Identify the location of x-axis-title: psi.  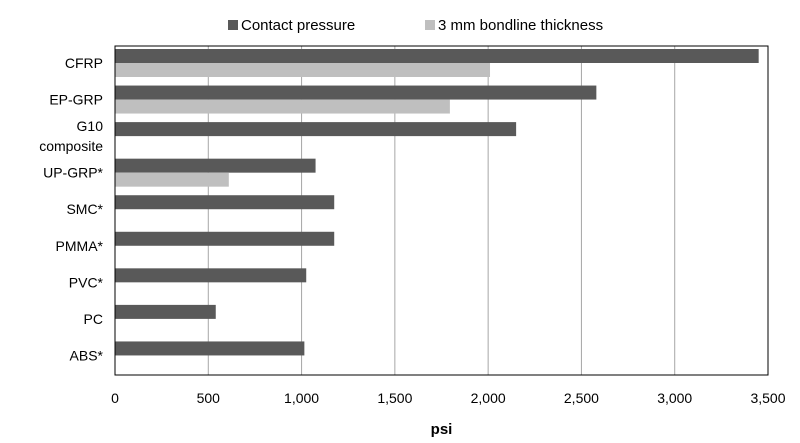
(442, 429).